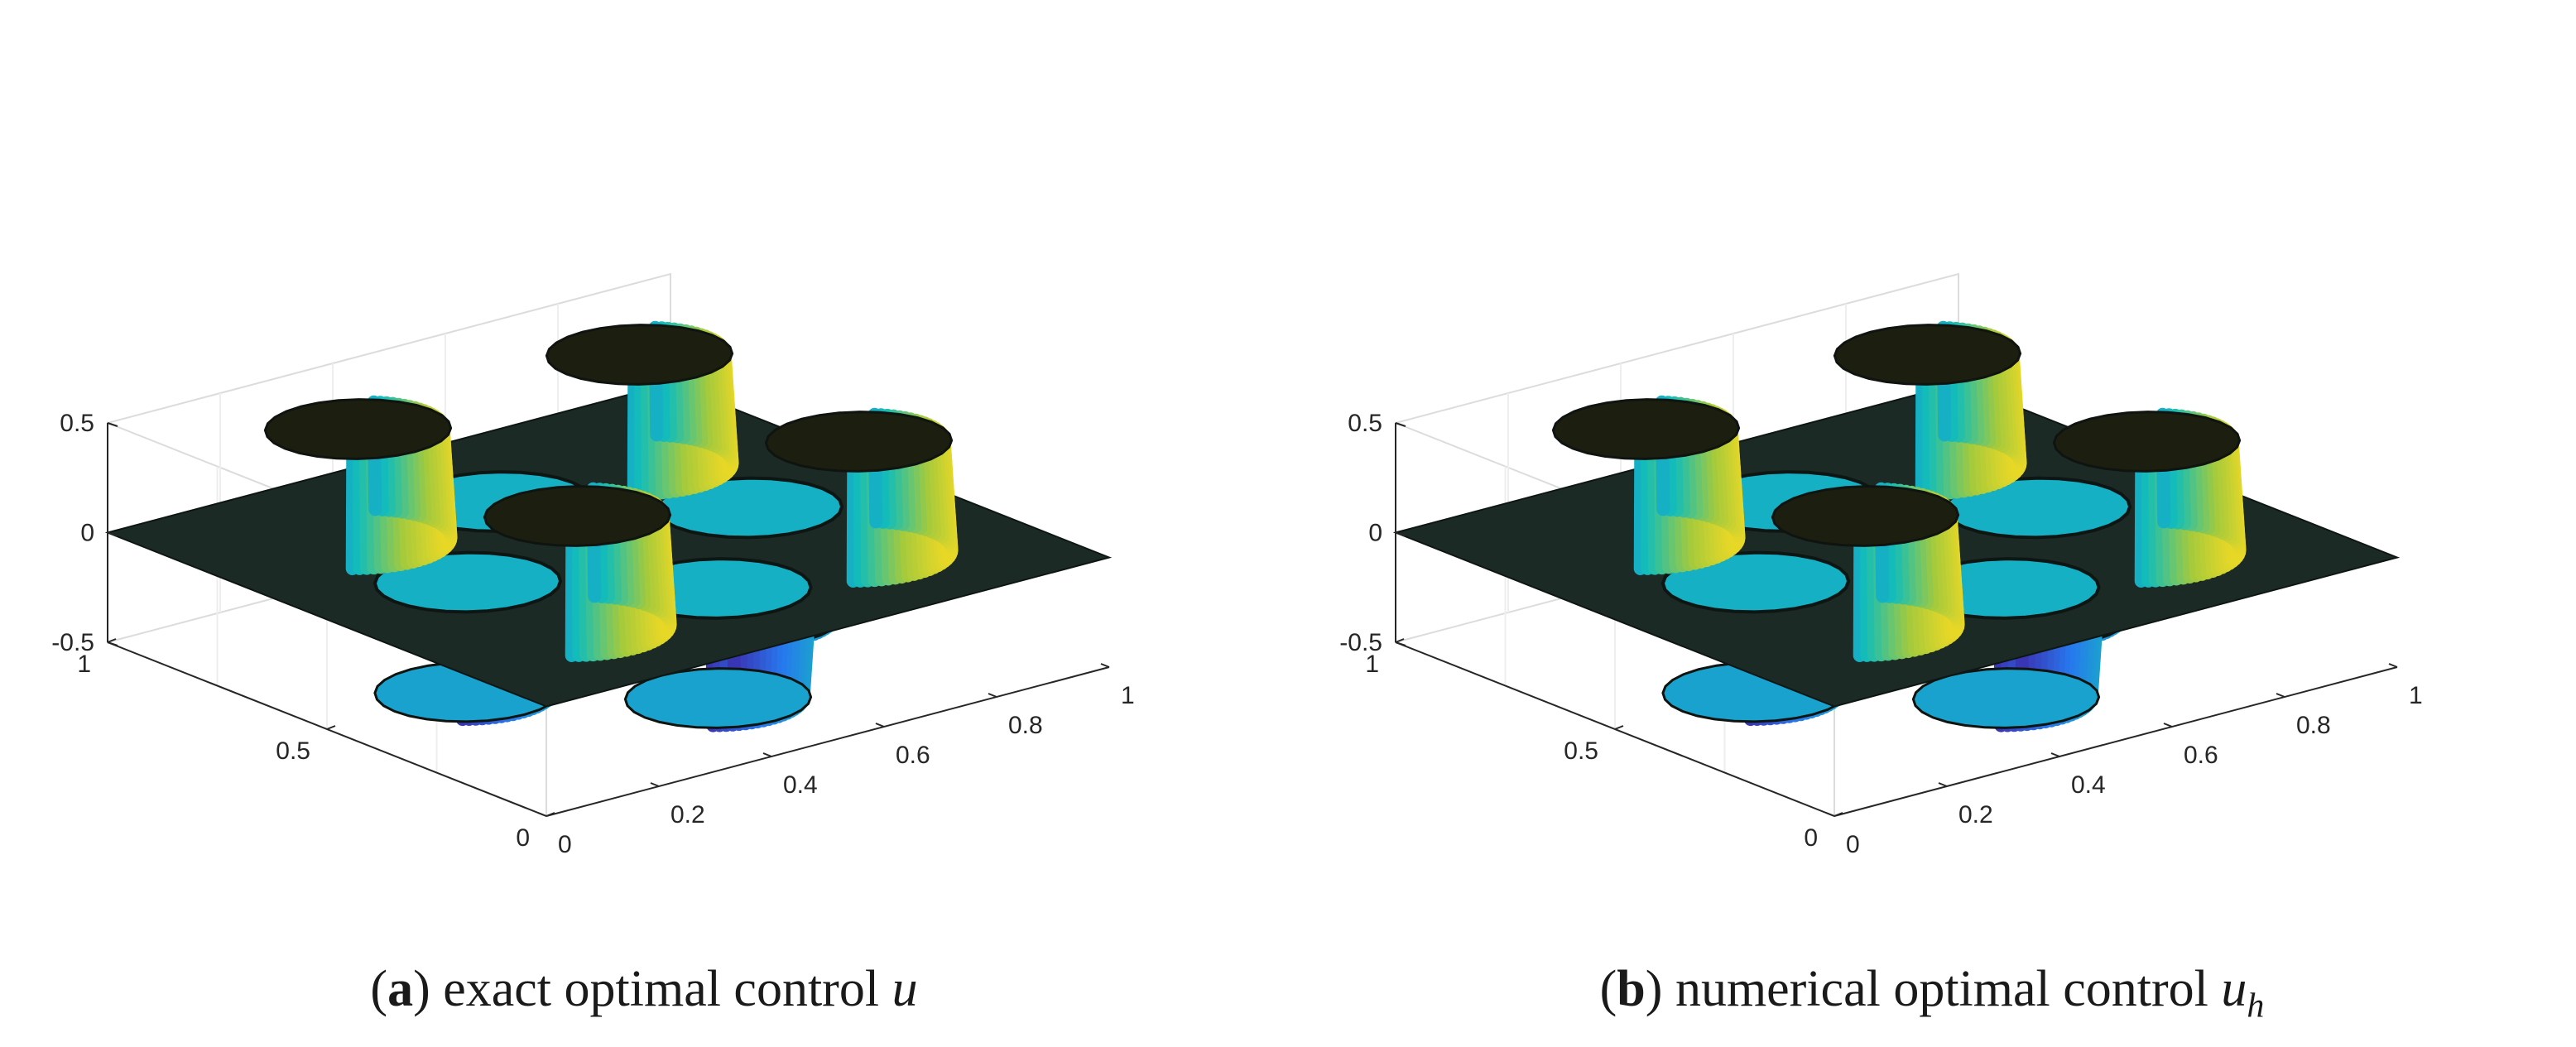 The height and width of the screenshot is (1047, 2576). Describe the element at coordinates (905, 989) in the screenshot. I see `caption-a-var: u` at that location.